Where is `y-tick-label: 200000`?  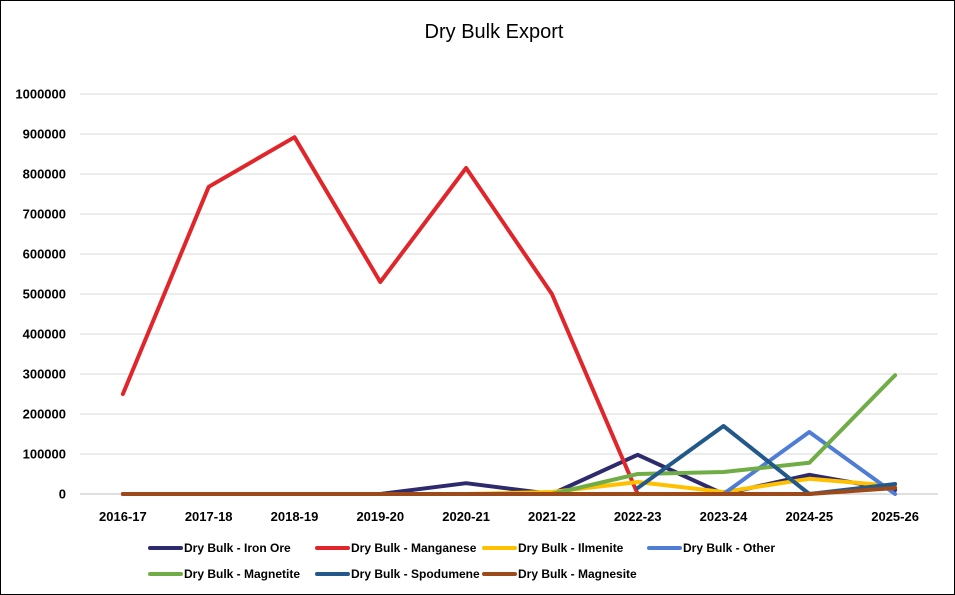
y-tick-label: 200000 is located at coordinates (44, 414).